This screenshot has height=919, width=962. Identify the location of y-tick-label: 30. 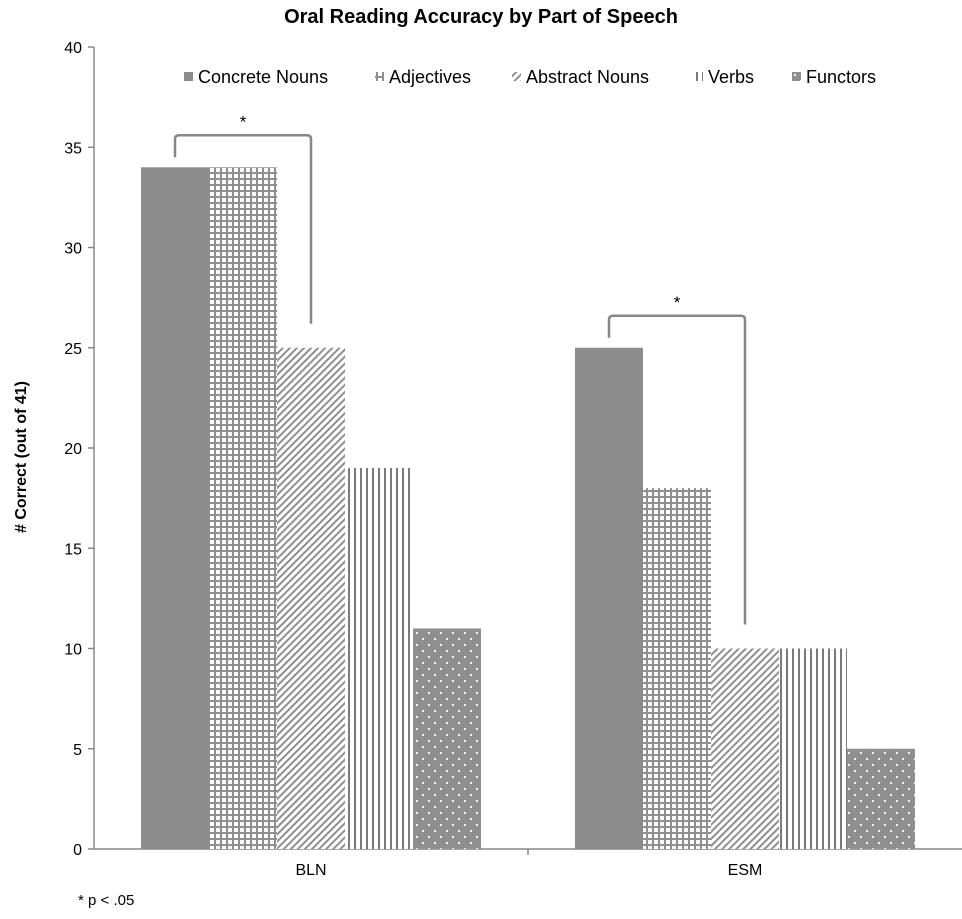
(73, 249).